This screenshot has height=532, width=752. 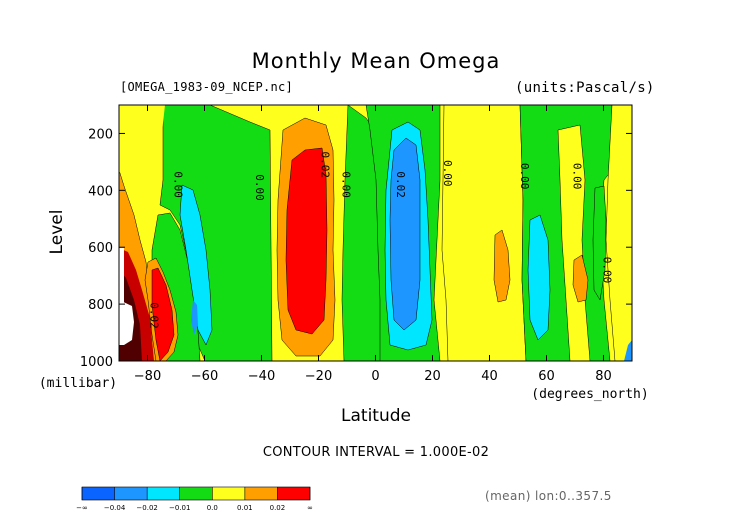 What do you see at coordinates (179, 508) in the screenshot?
I see `colorbar-label: −0.01` at bounding box center [179, 508].